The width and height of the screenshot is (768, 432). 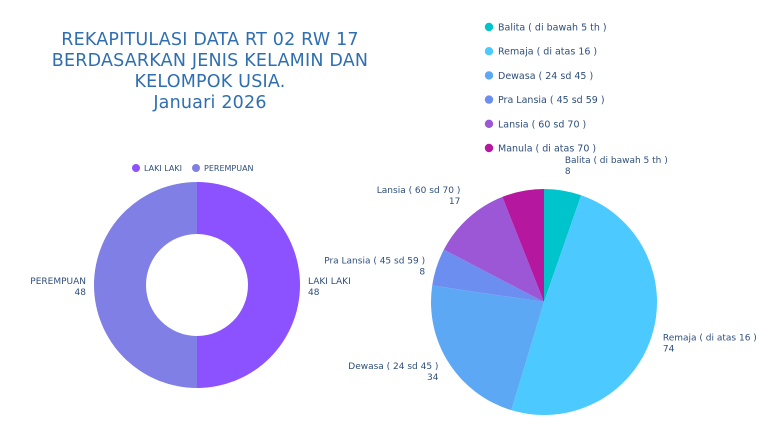 What do you see at coordinates (710, 339) in the screenshot?
I see `slice-label-remaja-di-atas-16: Remaja ( di atas 16 )` at bounding box center [710, 339].